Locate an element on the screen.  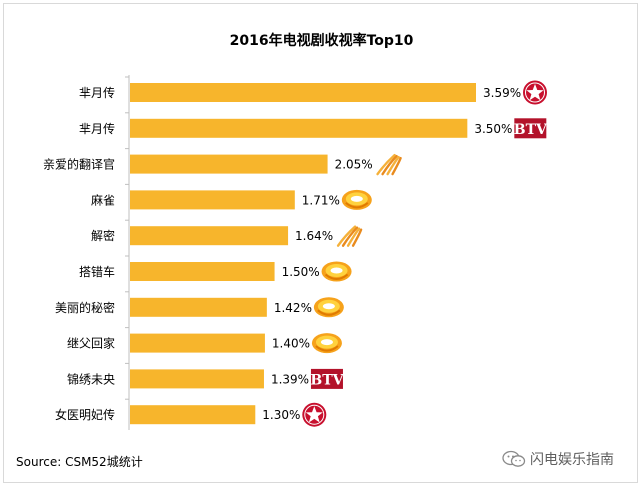
value-label: 3.50% is located at coordinates (493, 129).